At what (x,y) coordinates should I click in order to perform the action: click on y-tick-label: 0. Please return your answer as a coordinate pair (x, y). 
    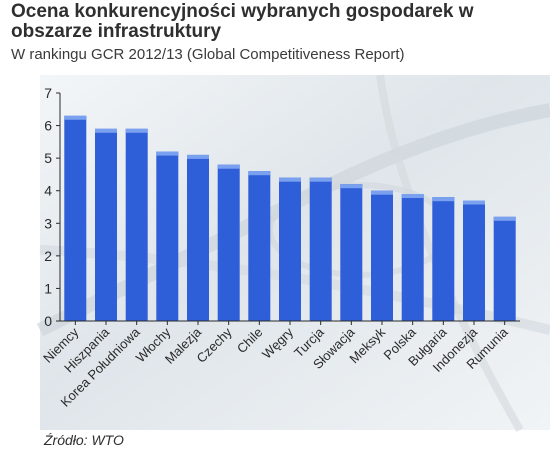
    Looking at the image, I should click on (48, 321).